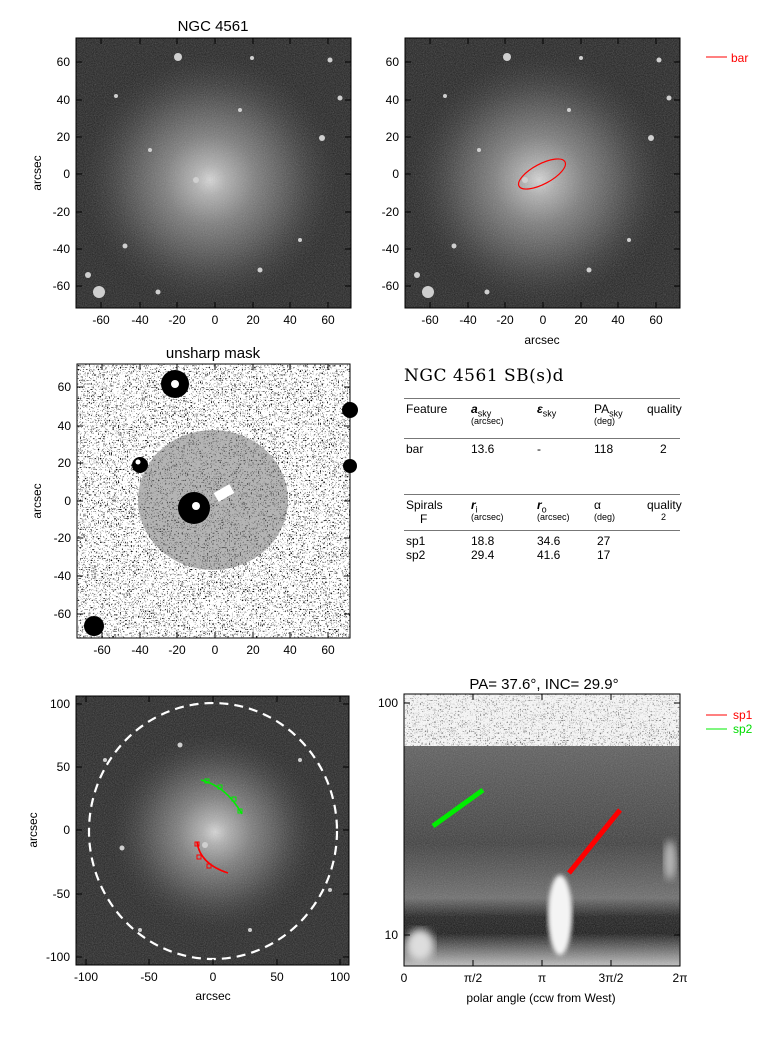  I want to click on plot-frame, so click(213, 173).